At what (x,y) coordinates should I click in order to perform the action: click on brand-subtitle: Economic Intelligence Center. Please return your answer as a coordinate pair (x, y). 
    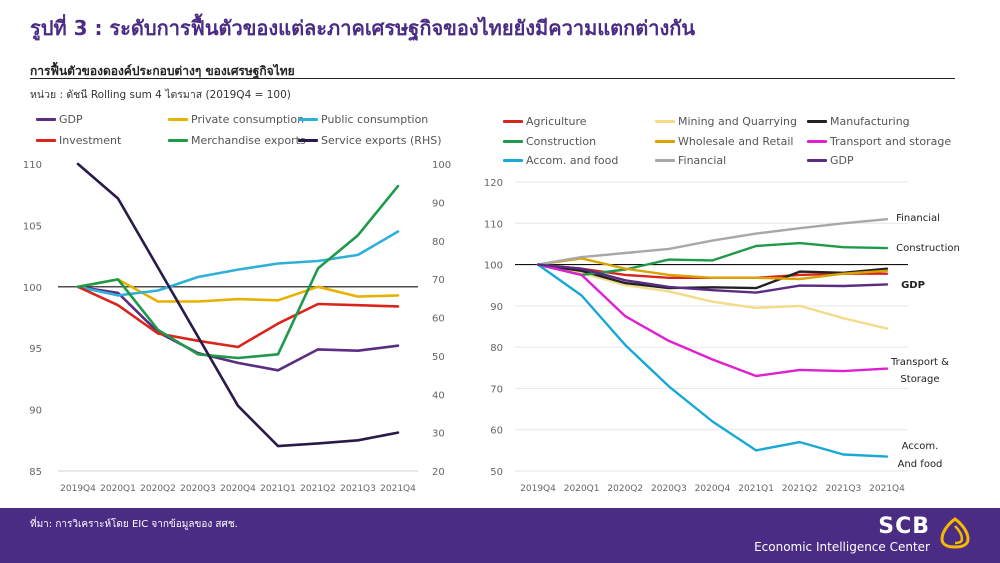
    Looking at the image, I should click on (842, 547).